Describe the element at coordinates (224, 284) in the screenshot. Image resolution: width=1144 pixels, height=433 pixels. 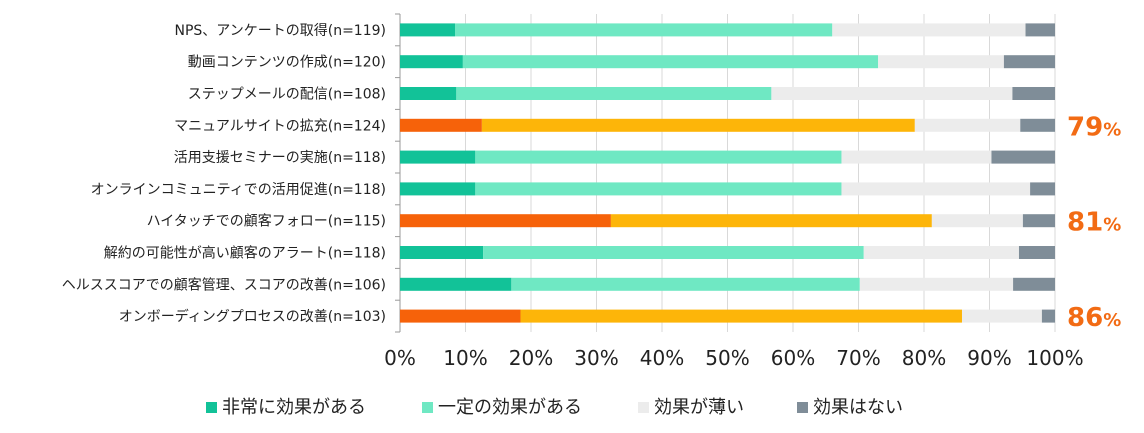
I see `category-label: ヘルススコアでの顧客管理、スコアの改善(n=106)` at that location.